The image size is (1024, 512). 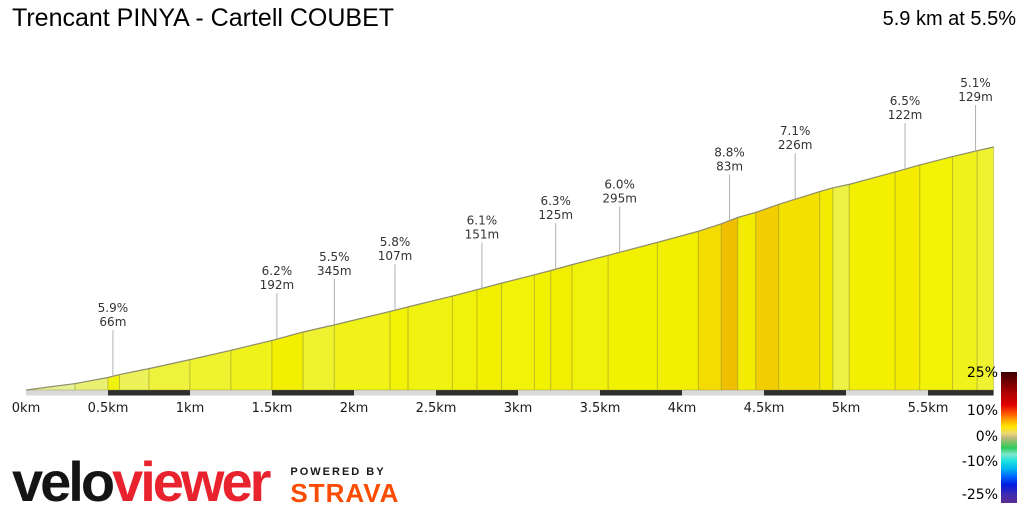 I want to click on axis-tick-label: 1km, so click(x=190, y=408).